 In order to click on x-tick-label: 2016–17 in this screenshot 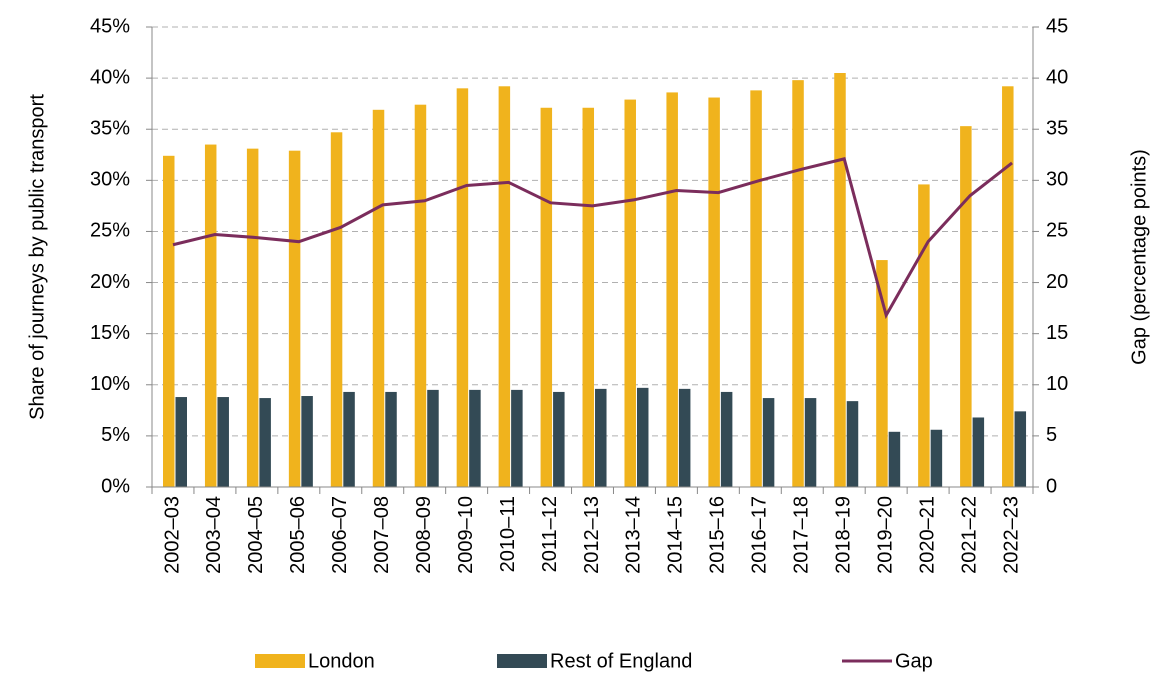, I will do `click(760, 535)`.